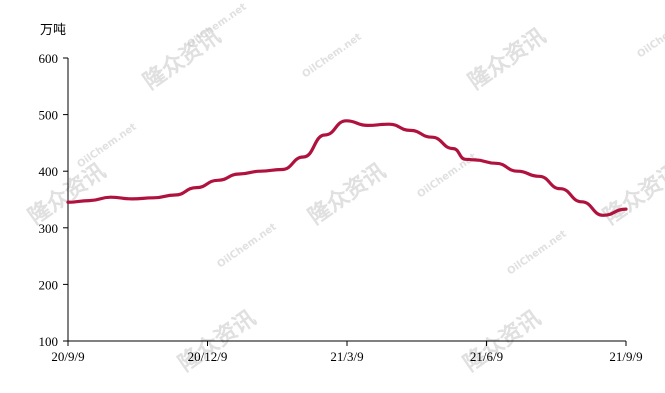 This screenshot has width=665, height=393. I want to click on x-tick-label: 21/3/9, so click(346, 356).